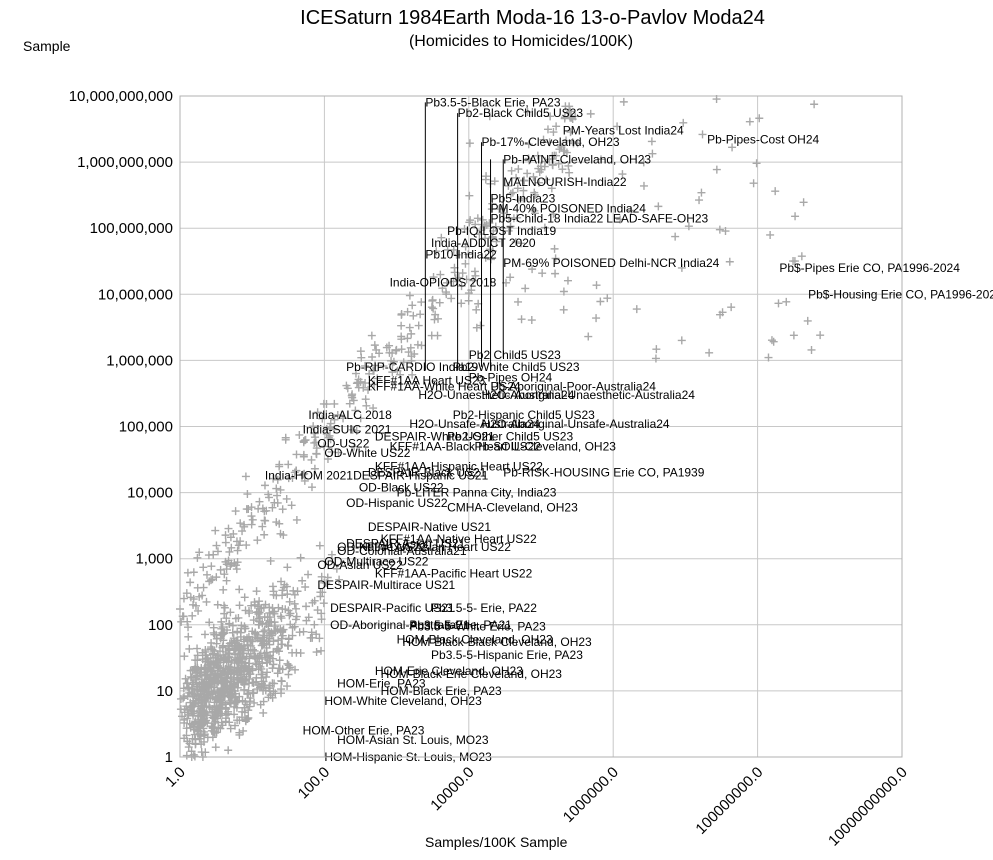 This screenshot has width=993, height=860. I want to click on y-tick-label: 10, so click(164, 691).